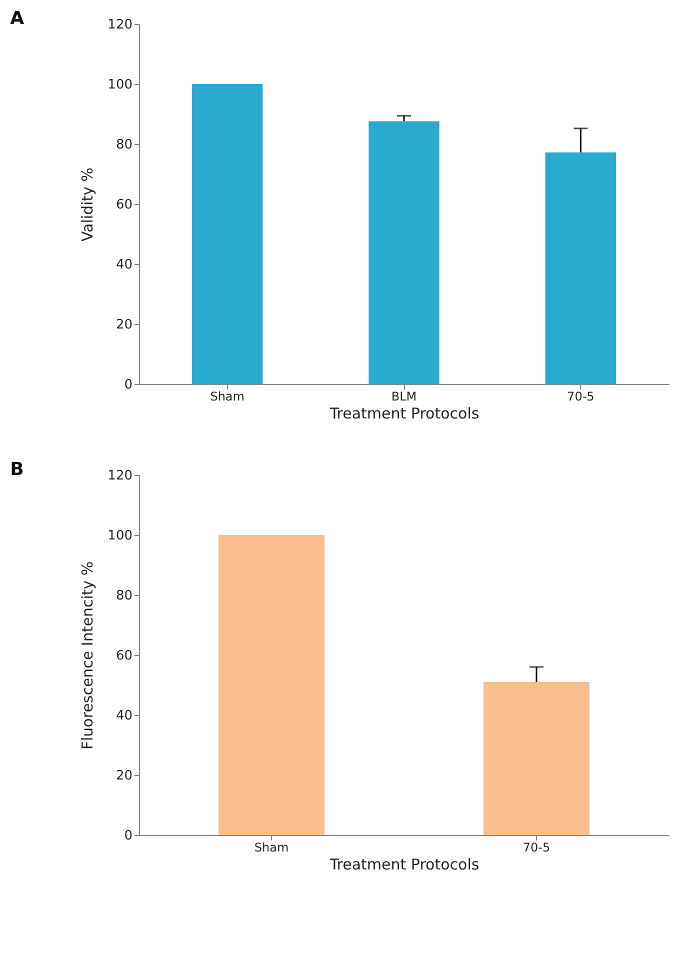 The image size is (699, 976). Describe the element at coordinates (17, 18) in the screenshot. I see `chart-title: A` at that location.